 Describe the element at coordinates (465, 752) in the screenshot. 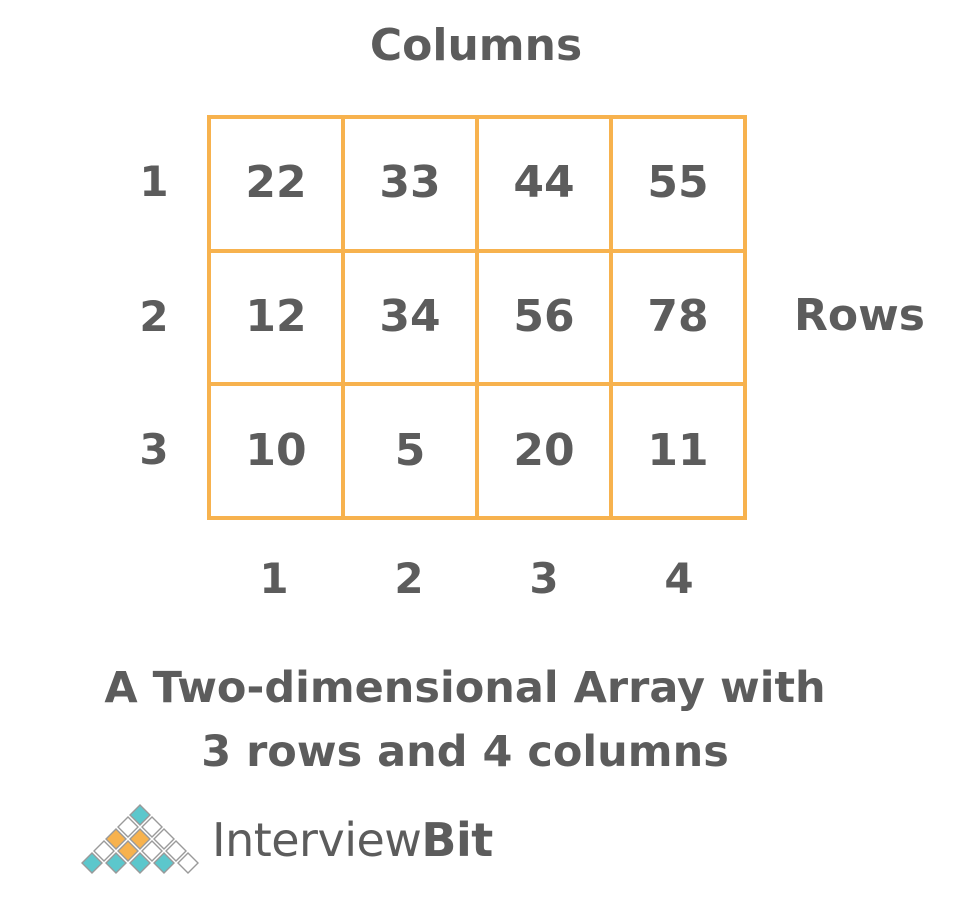

I see `caption-line-2: 3 rows and 4 columns` at that location.